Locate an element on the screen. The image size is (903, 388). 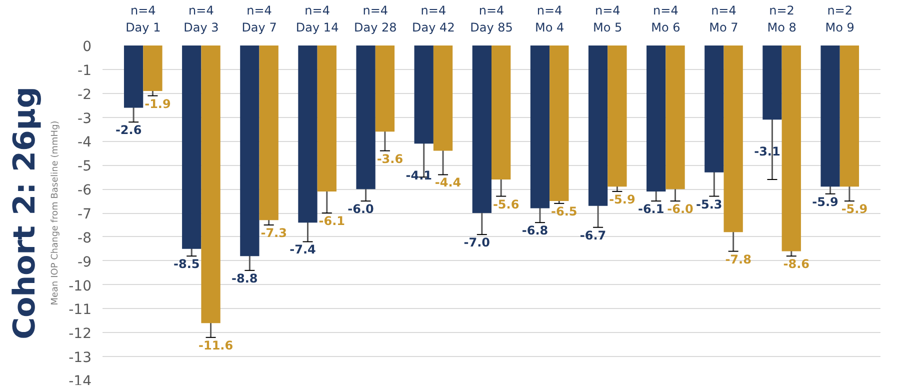
y-tick-label: -2 is located at coordinates (85, 94).